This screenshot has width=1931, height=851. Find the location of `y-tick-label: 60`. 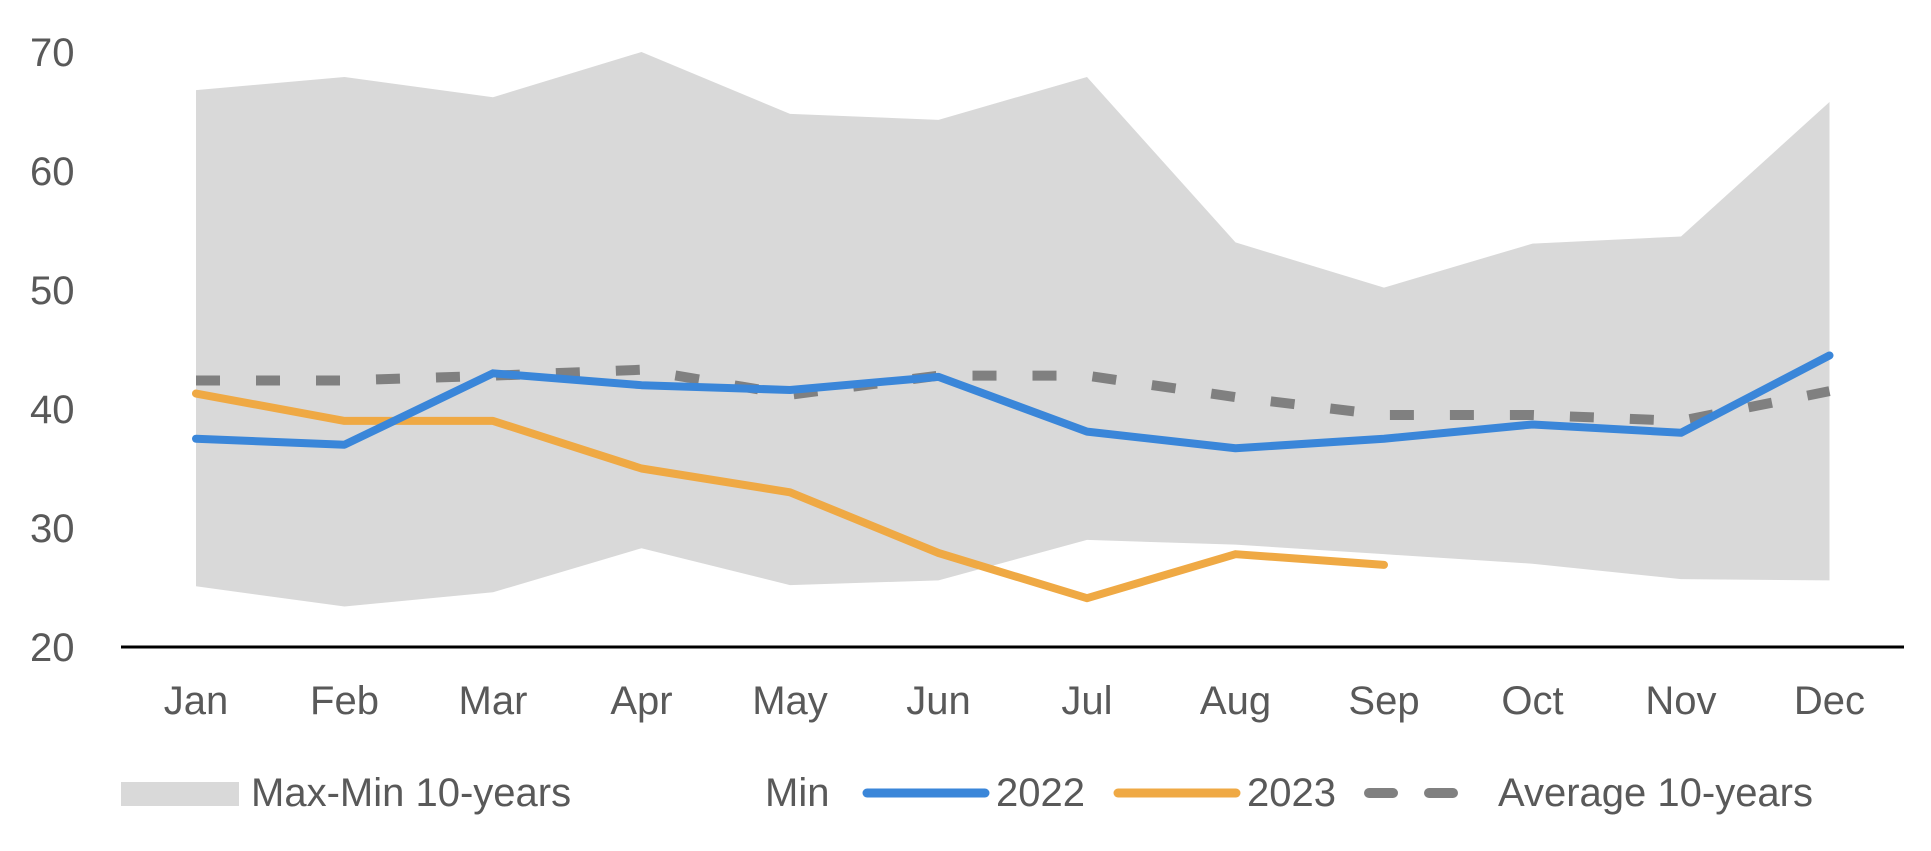

y-tick-label: 60 is located at coordinates (52, 172).